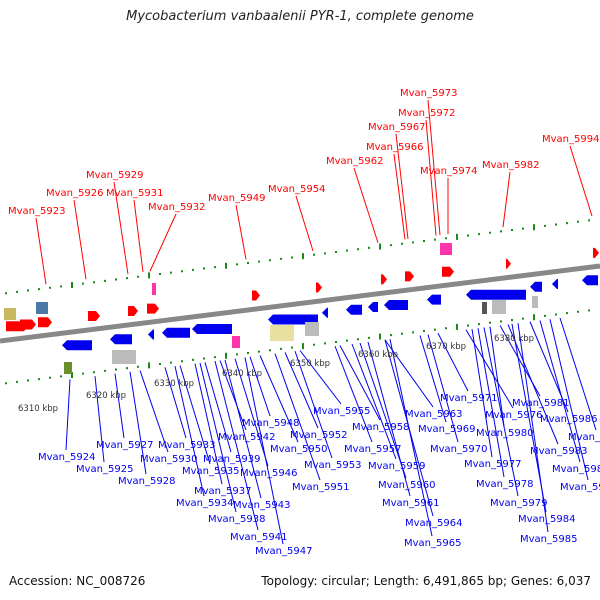  What do you see at coordinates (428, 93) in the screenshot?
I see `gene-label-mvan-5973: Mvan_5973` at bounding box center [428, 93].